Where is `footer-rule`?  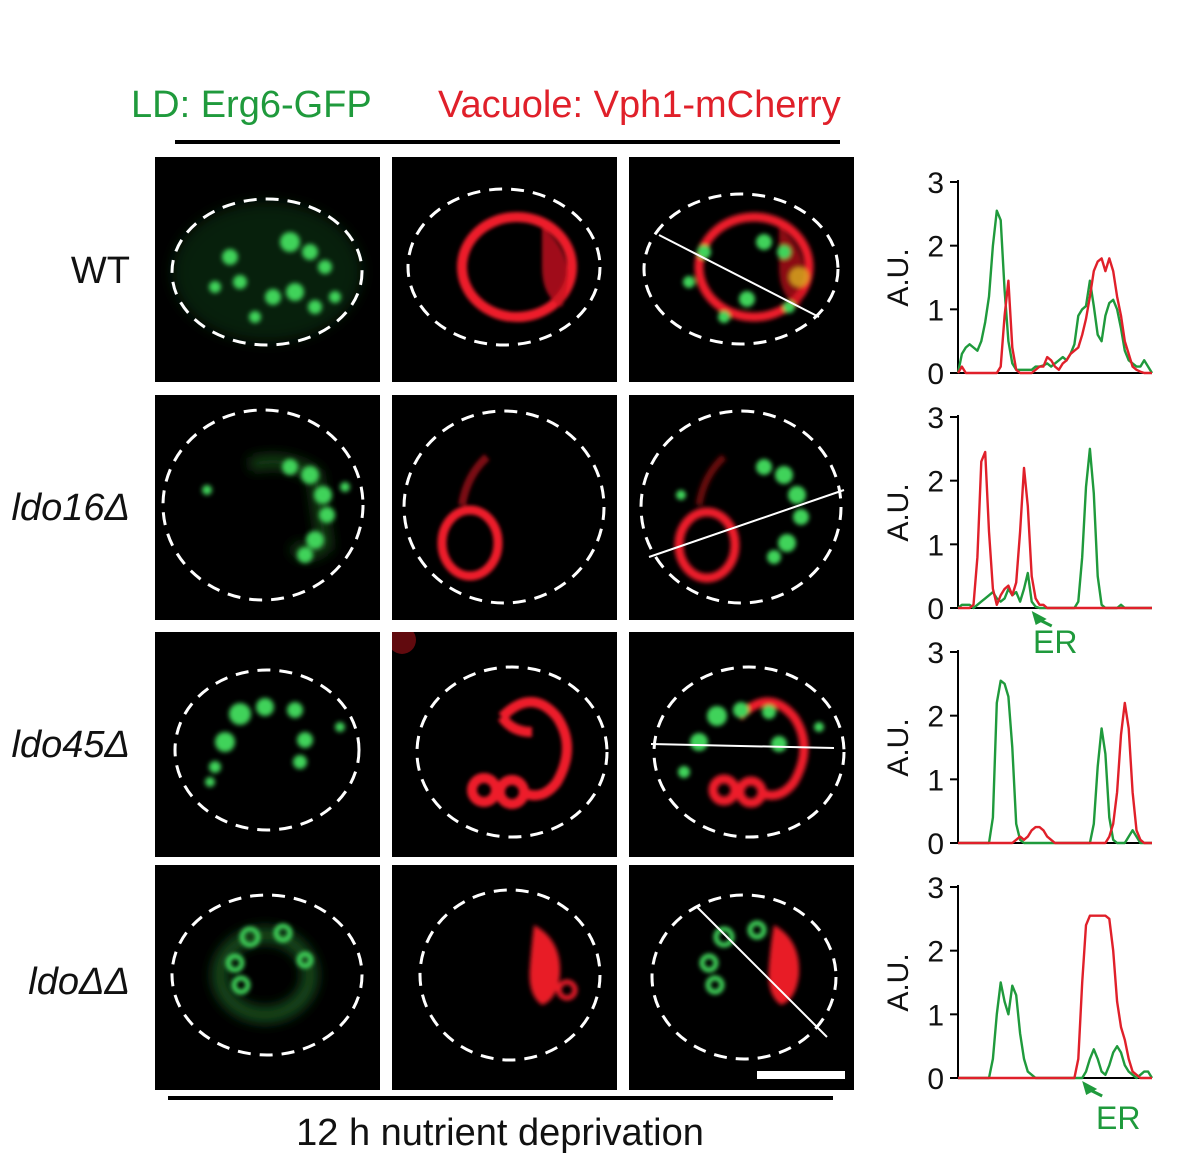 footer-rule is located at coordinates (500, 1098).